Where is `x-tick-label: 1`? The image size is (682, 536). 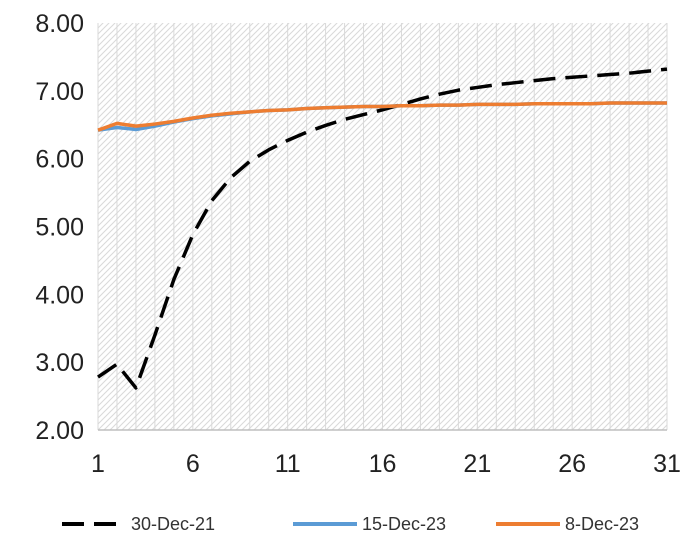
x-tick-label: 1 is located at coordinates (98, 464).